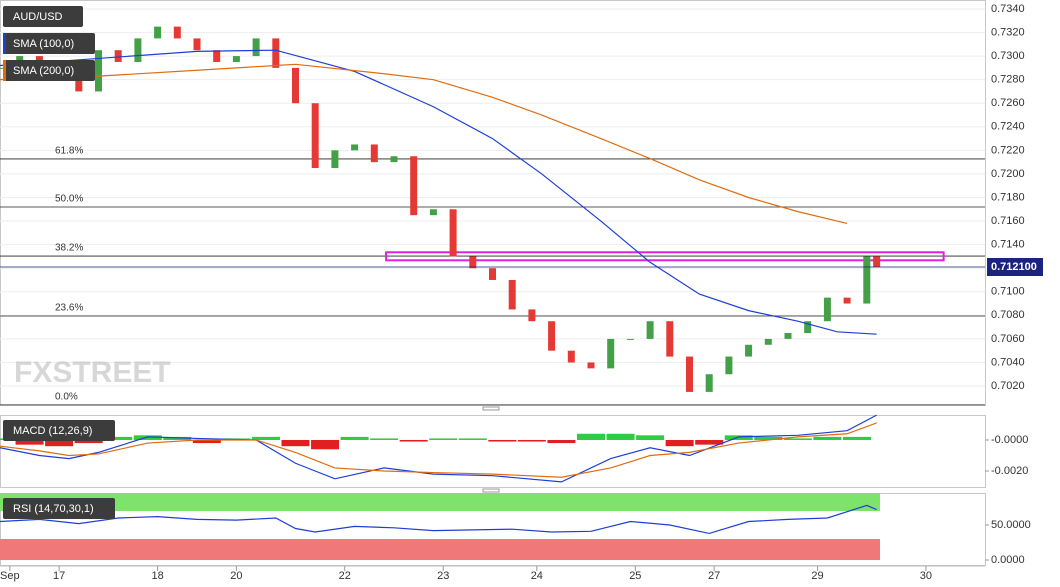 Image resolution: width=1060 pixels, height=587 pixels. What do you see at coordinates (38, 17) in the screenshot?
I see `legend-label: AUD/USD` at bounding box center [38, 17].